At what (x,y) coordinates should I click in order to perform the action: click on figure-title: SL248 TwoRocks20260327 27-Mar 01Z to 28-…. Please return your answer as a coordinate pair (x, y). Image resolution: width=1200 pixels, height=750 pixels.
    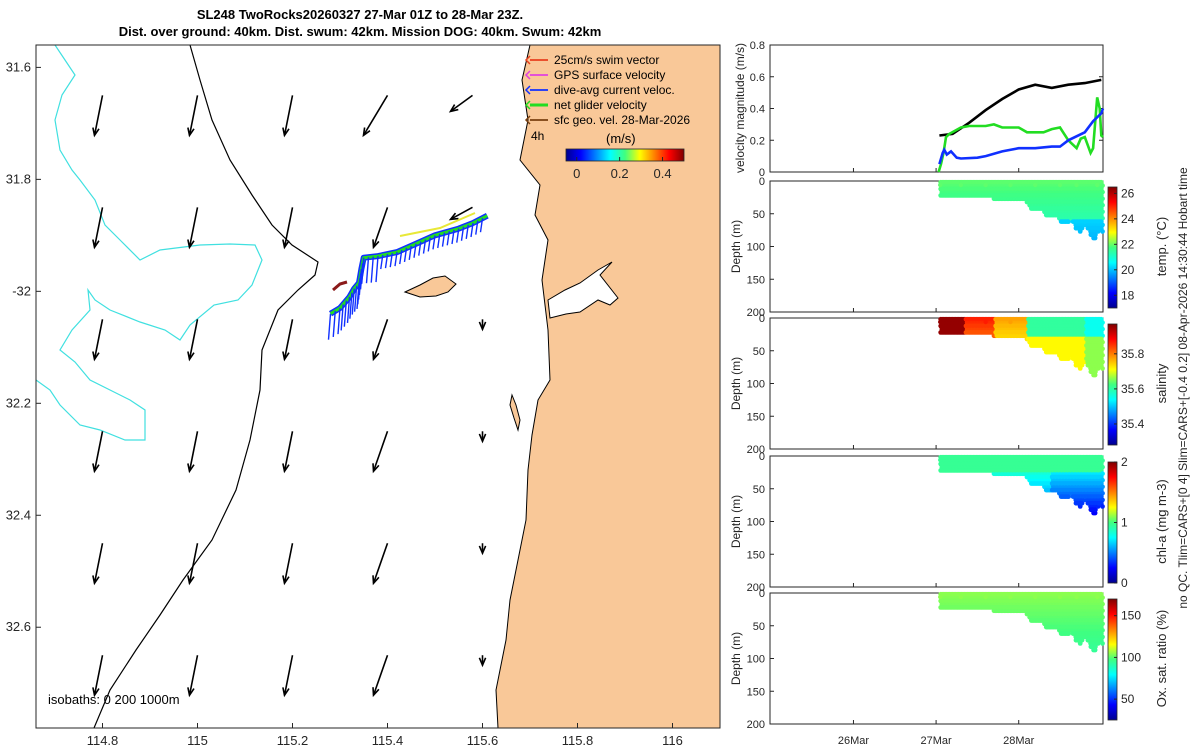
    Looking at the image, I should click on (360, 23).